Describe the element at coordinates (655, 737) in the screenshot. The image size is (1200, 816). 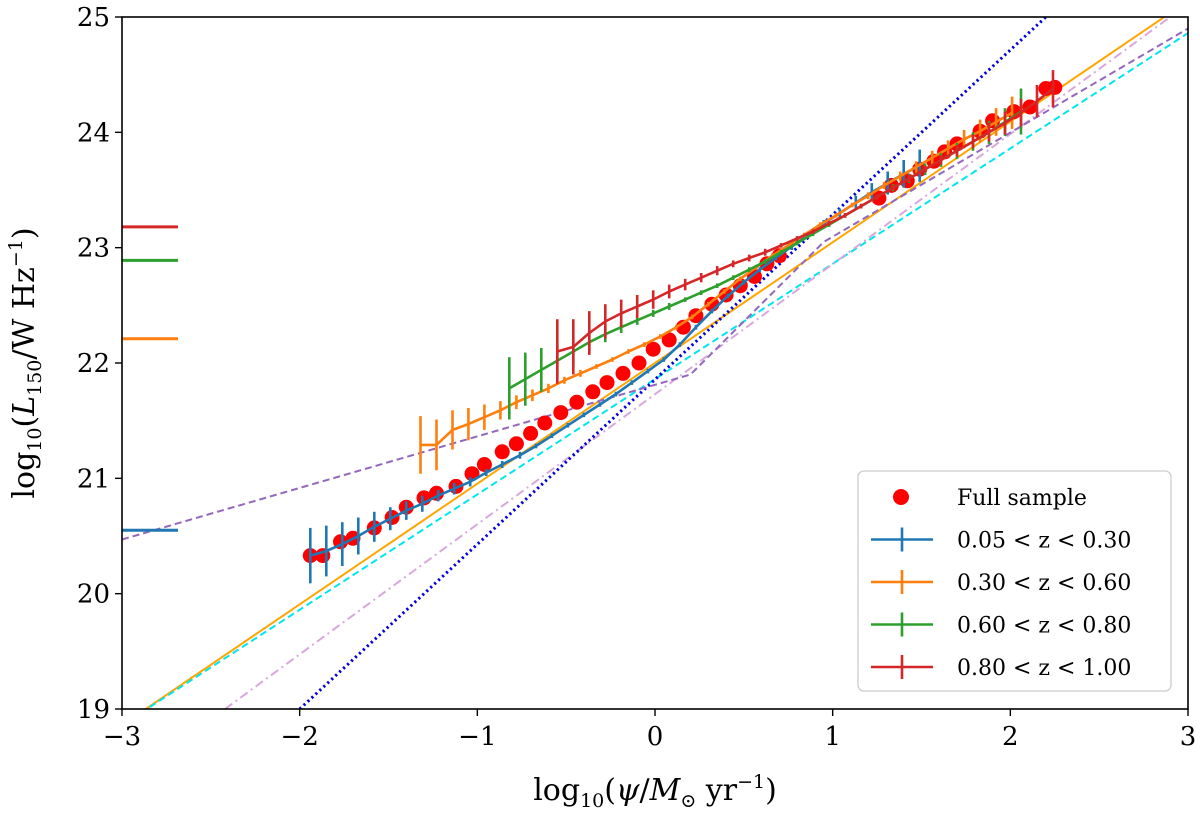
I see `x-tick-label-3: 0` at that location.